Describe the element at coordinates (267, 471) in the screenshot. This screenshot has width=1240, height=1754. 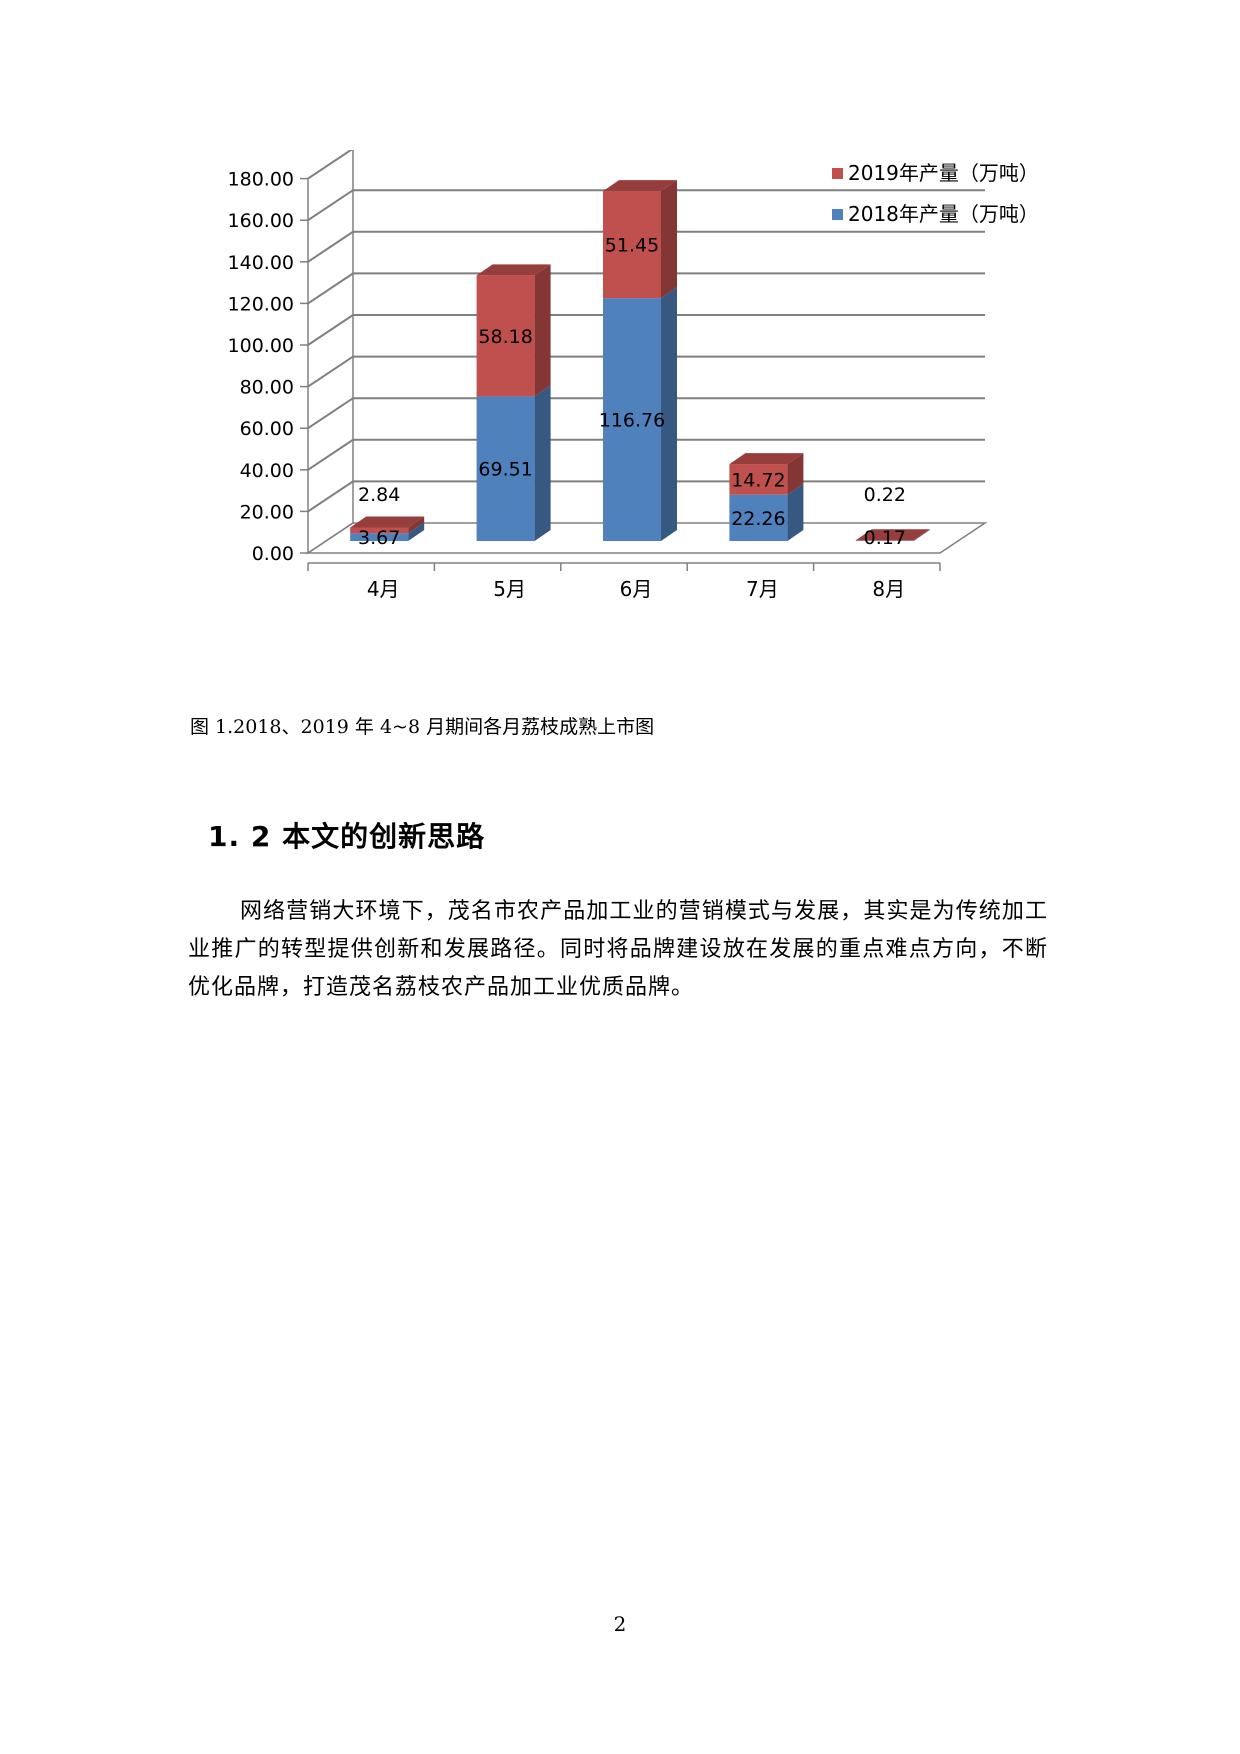
I see `y-tick-label: 40.00` at that location.